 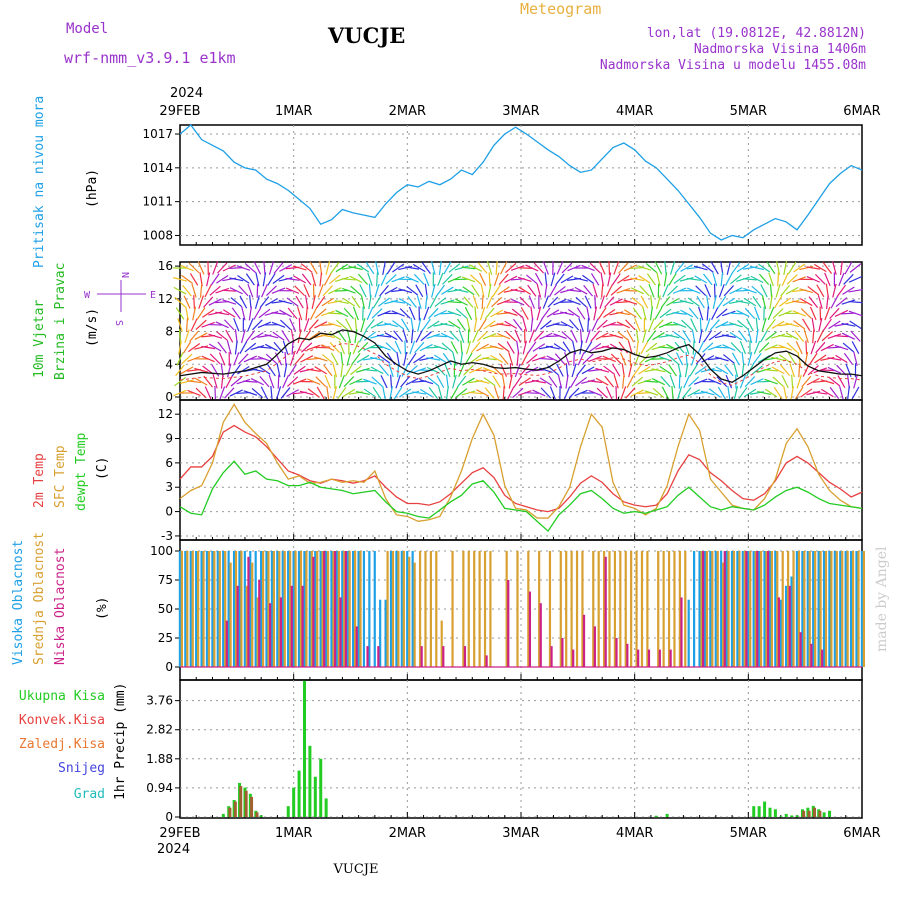 I want to click on wind-unit-label: (m/s), so click(x=92, y=327).